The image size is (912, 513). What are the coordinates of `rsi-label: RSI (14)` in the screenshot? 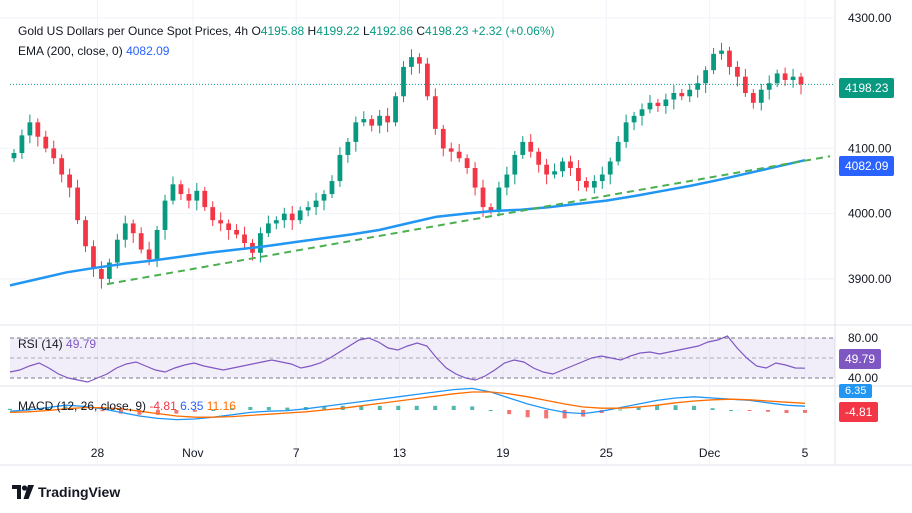 It's located at (40, 344).